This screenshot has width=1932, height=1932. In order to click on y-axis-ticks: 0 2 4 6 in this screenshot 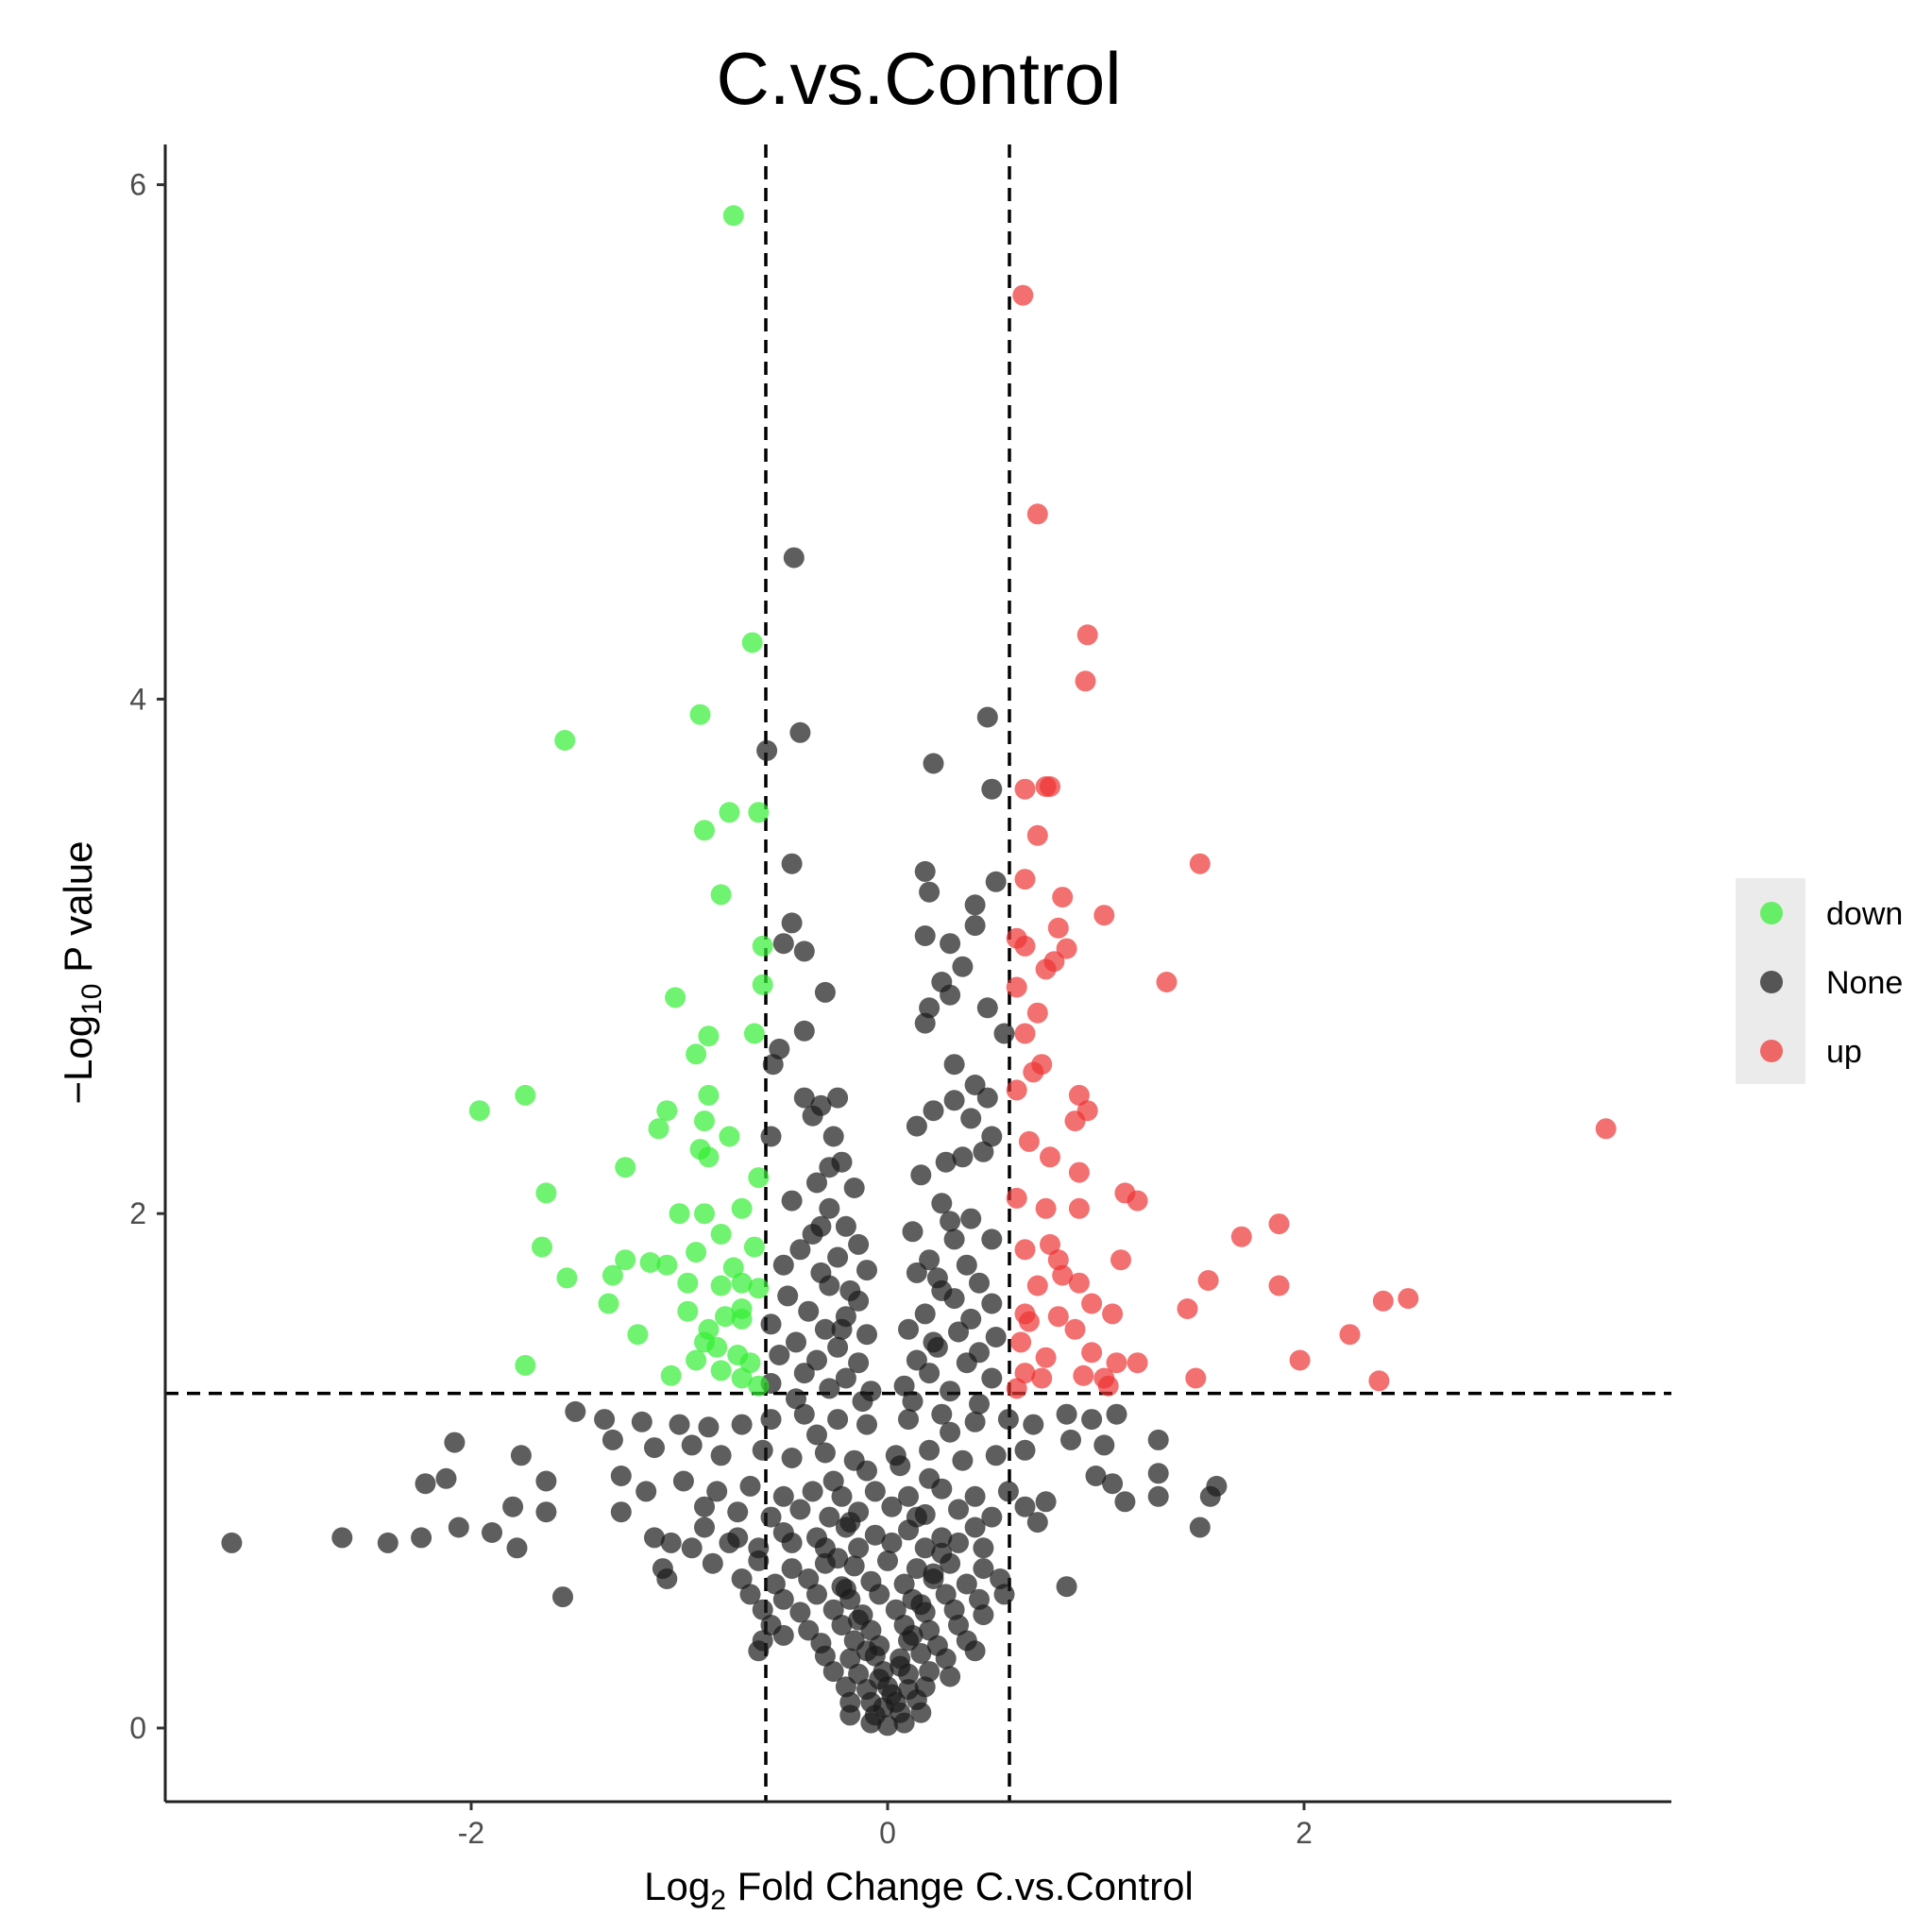, I will do `click(147, 956)`.